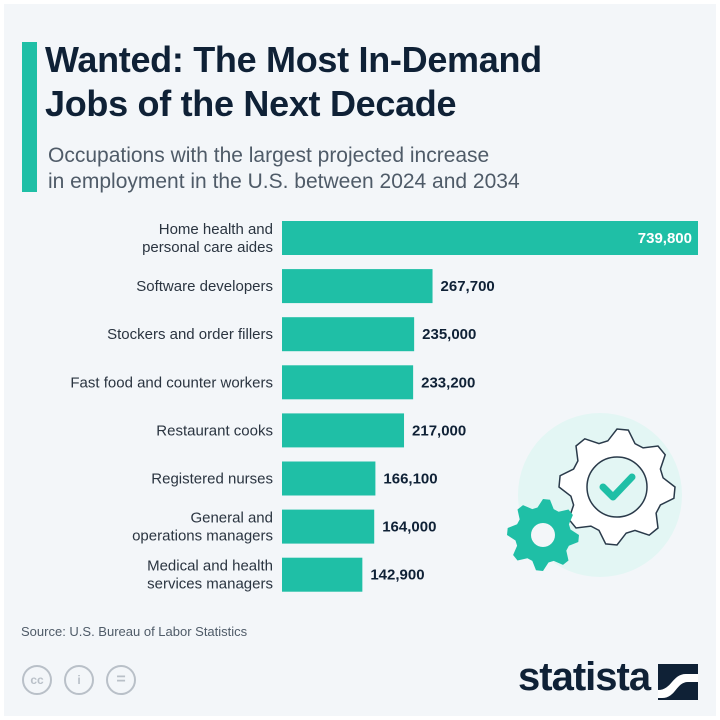 Image resolution: width=720 pixels, height=720 pixels. Describe the element at coordinates (410, 479) in the screenshot. I see `value-label: 166,100` at that location.